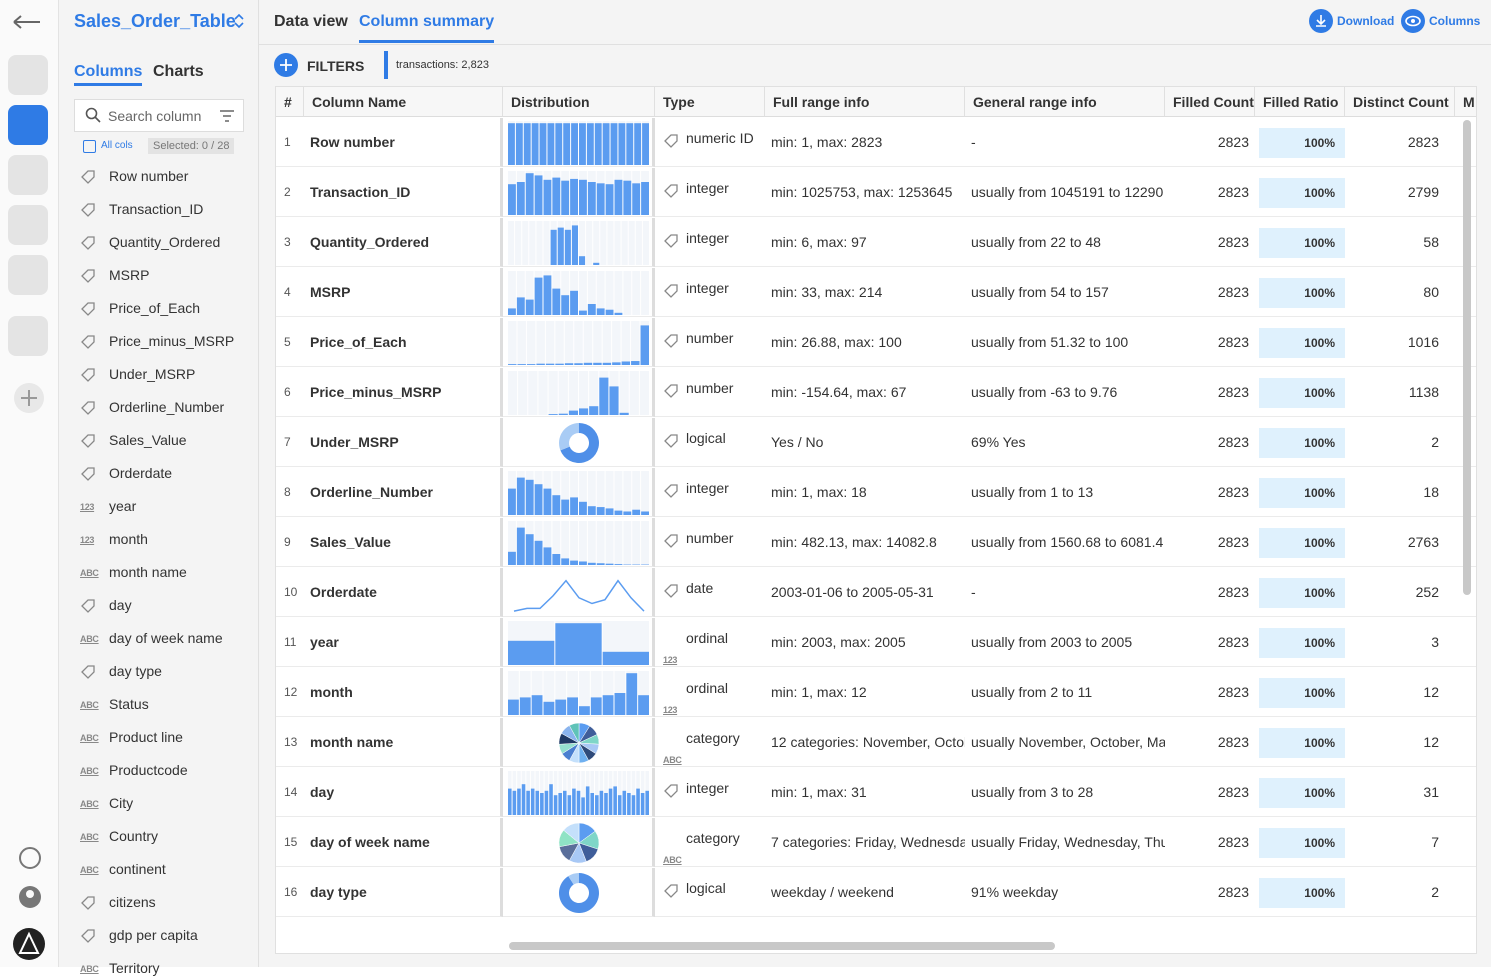 Image resolution: width=1491 pixels, height=976 pixels. Describe the element at coordinates (442, 65) in the screenshot. I see `filter-chip: transactions: 2,823` at that location.